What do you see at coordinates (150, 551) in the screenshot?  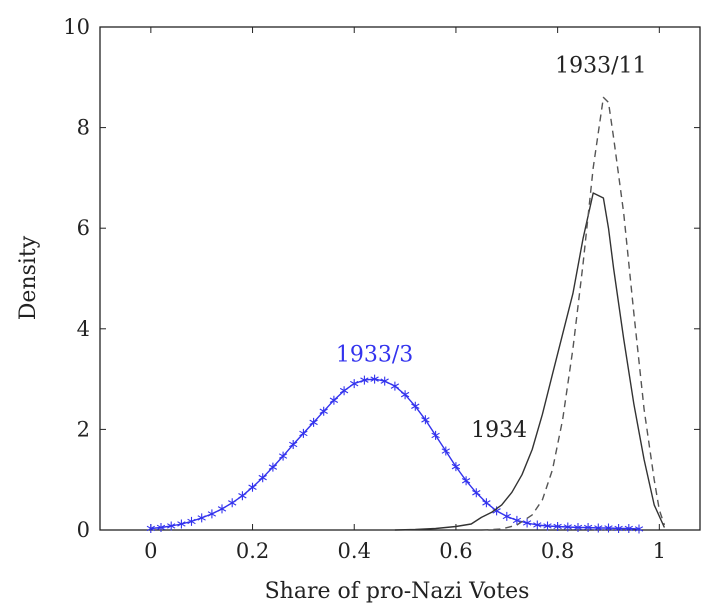 I see `x-tick-label: 0` at bounding box center [150, 551].